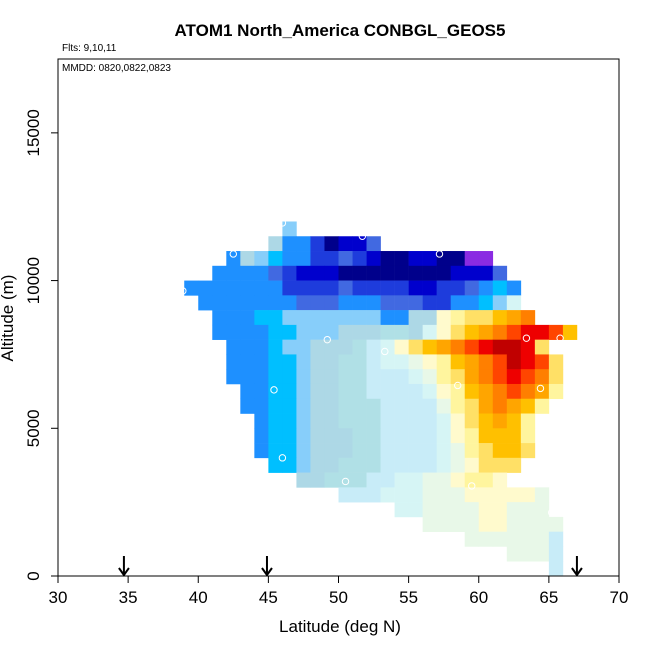 The image size is (650, 650). What do you see at coordinates (33, 428) in the screenshot?
I see `y-tick-label: 5000` at bounding box center [33, 428].